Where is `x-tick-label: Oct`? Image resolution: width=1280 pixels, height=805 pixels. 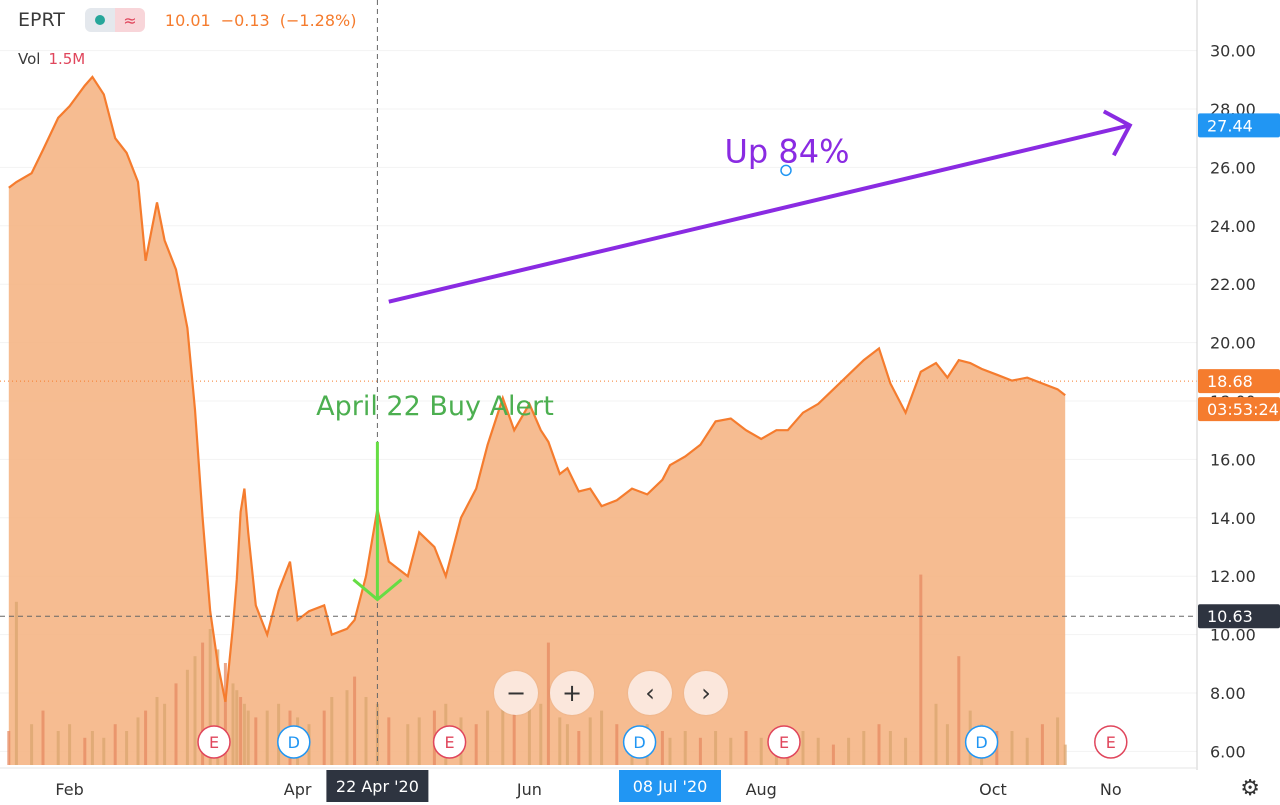
x-tick-label: Oct is located at coordinates (993, 789).